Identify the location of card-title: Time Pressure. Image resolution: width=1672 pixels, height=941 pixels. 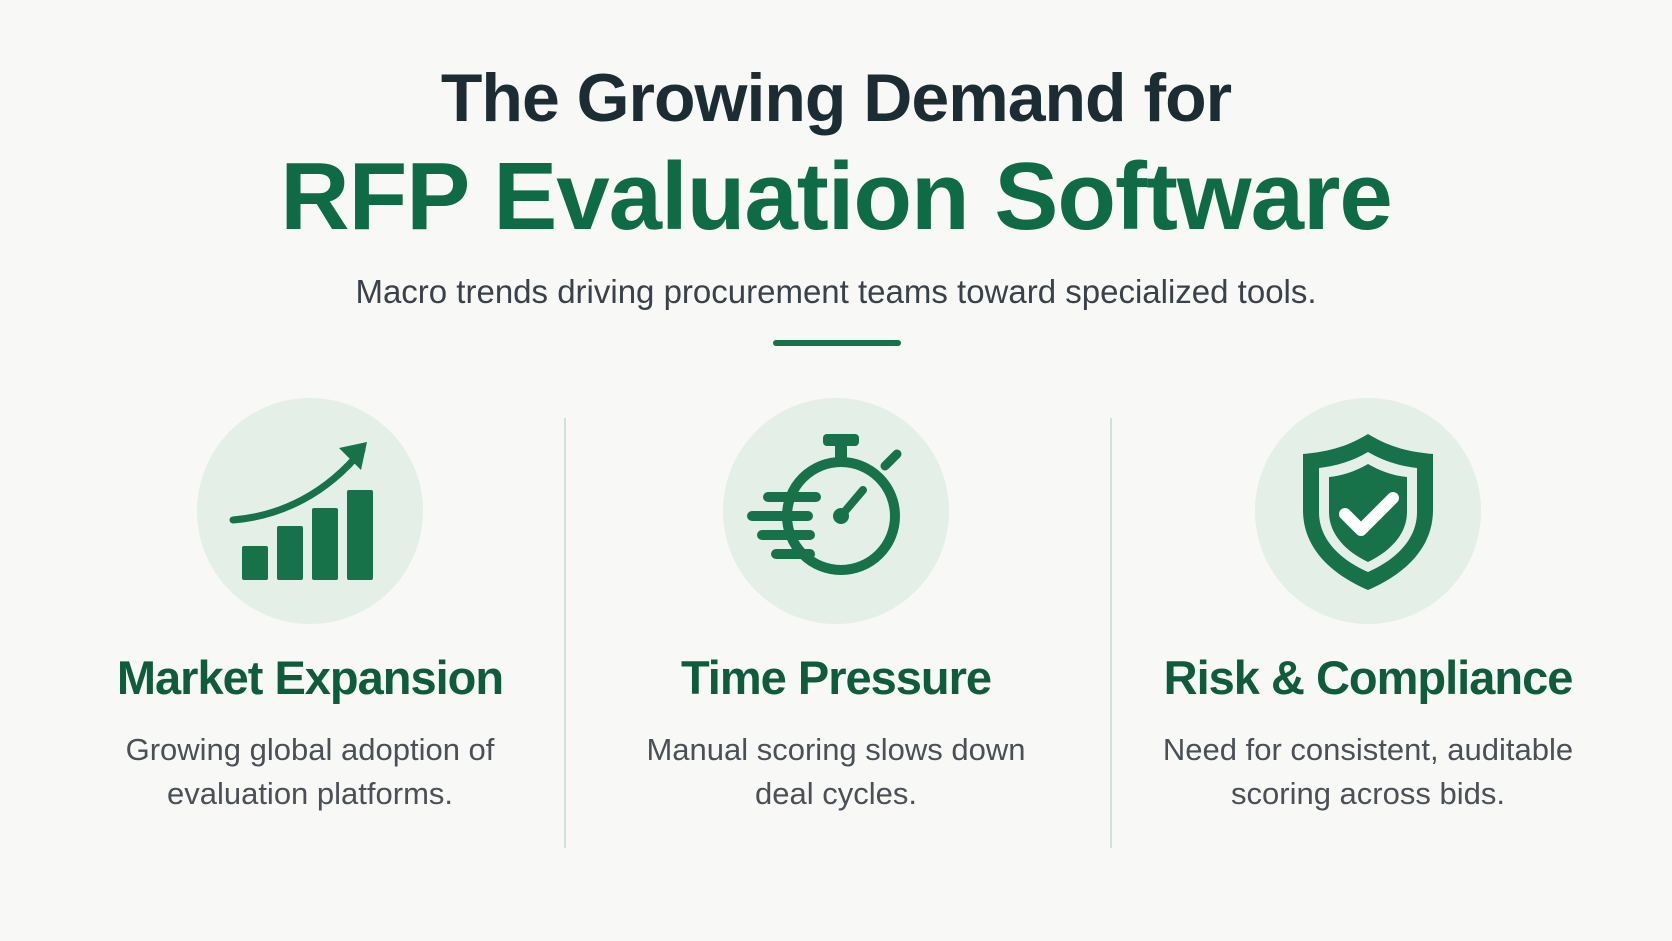
(836, 677).